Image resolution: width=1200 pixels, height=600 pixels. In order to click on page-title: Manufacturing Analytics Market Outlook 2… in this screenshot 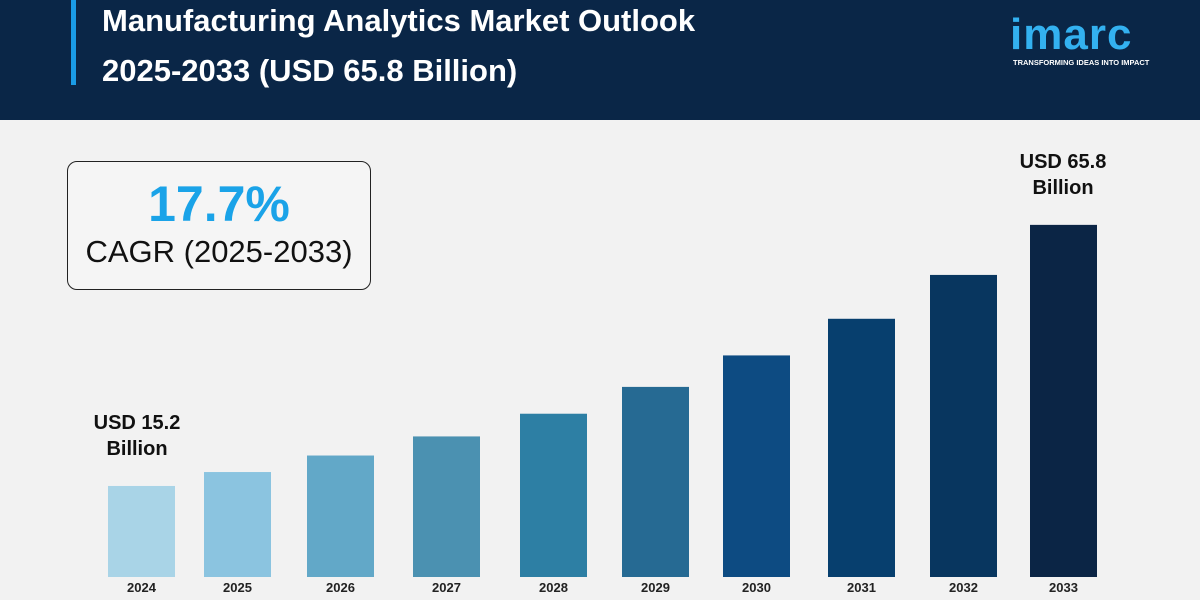, I will do `click(398, 48)`.